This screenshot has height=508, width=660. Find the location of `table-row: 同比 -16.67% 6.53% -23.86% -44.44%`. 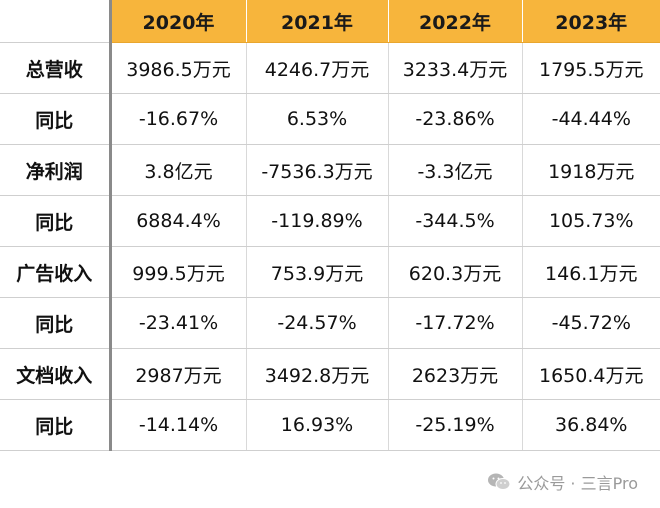

table-row: 同比 -16.67% 6.53% -23.86% -44.44% is located at coordinates (330, 119).